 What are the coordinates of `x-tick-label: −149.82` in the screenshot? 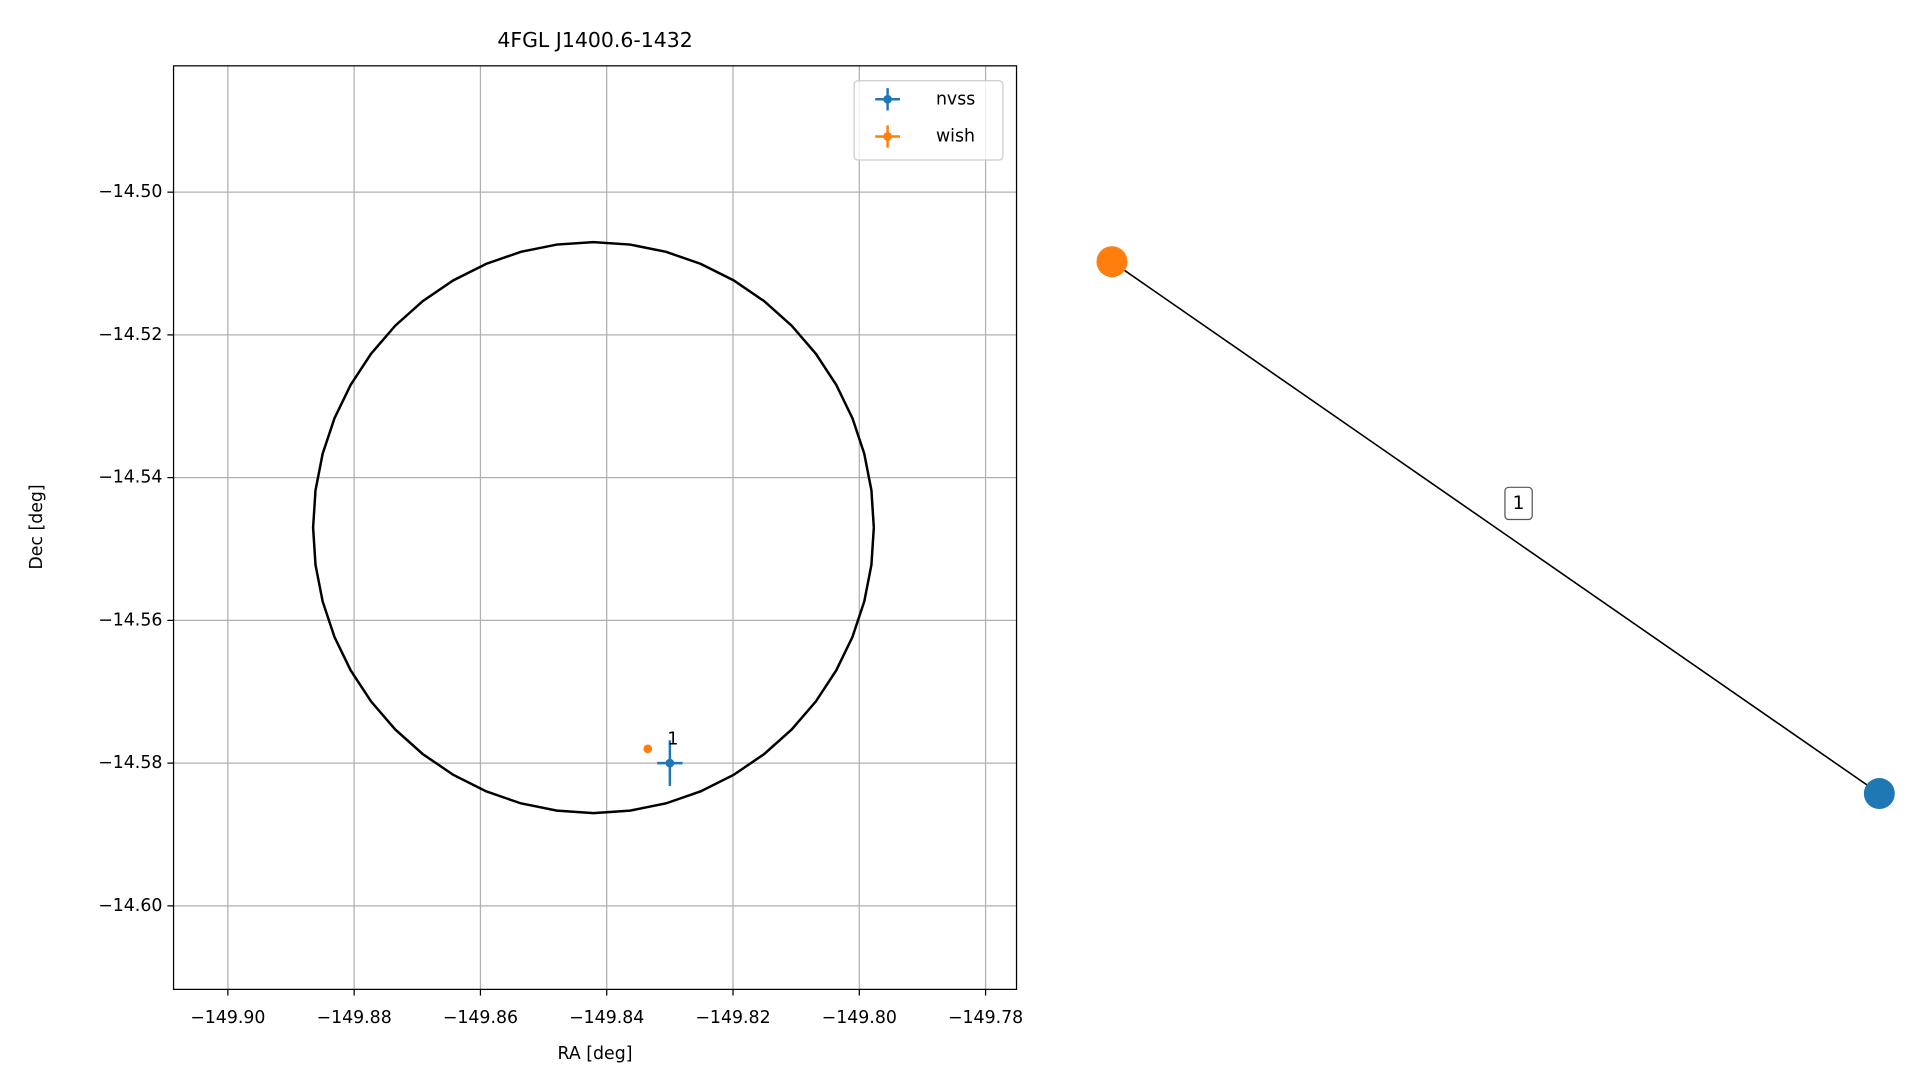 It's located at (732, 1018).